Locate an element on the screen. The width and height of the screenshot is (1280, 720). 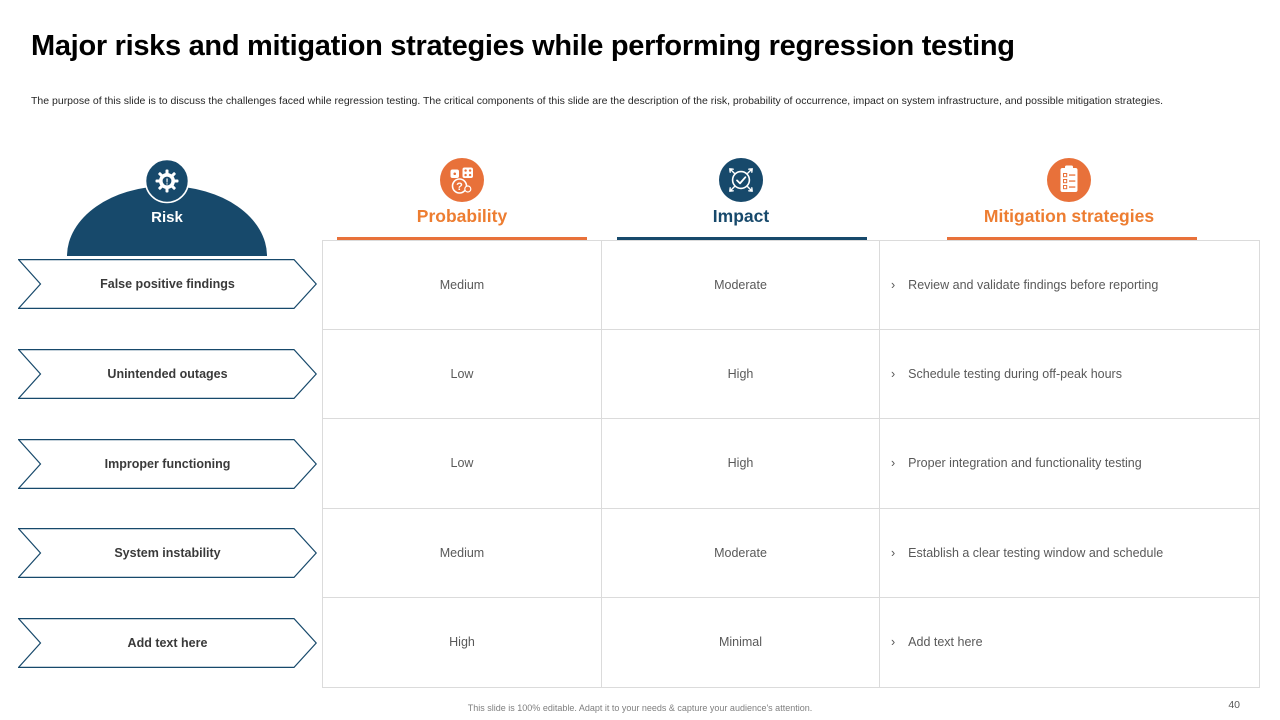
risk-item-label: System instability is located at coordinates (167, 553).